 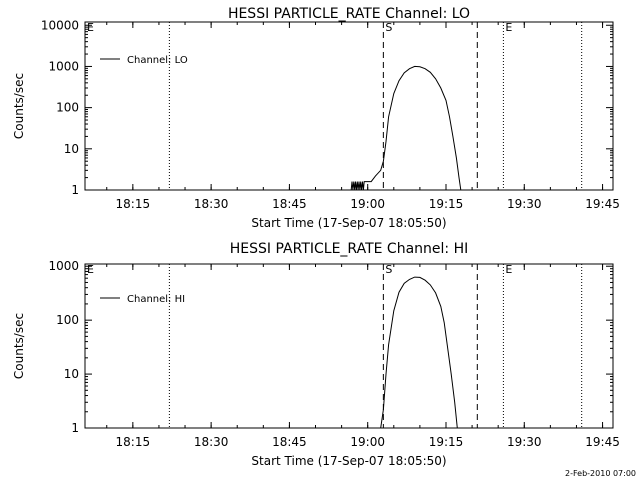 I want to click on legend-label: Channel: HI, so click(x=156, y=299).